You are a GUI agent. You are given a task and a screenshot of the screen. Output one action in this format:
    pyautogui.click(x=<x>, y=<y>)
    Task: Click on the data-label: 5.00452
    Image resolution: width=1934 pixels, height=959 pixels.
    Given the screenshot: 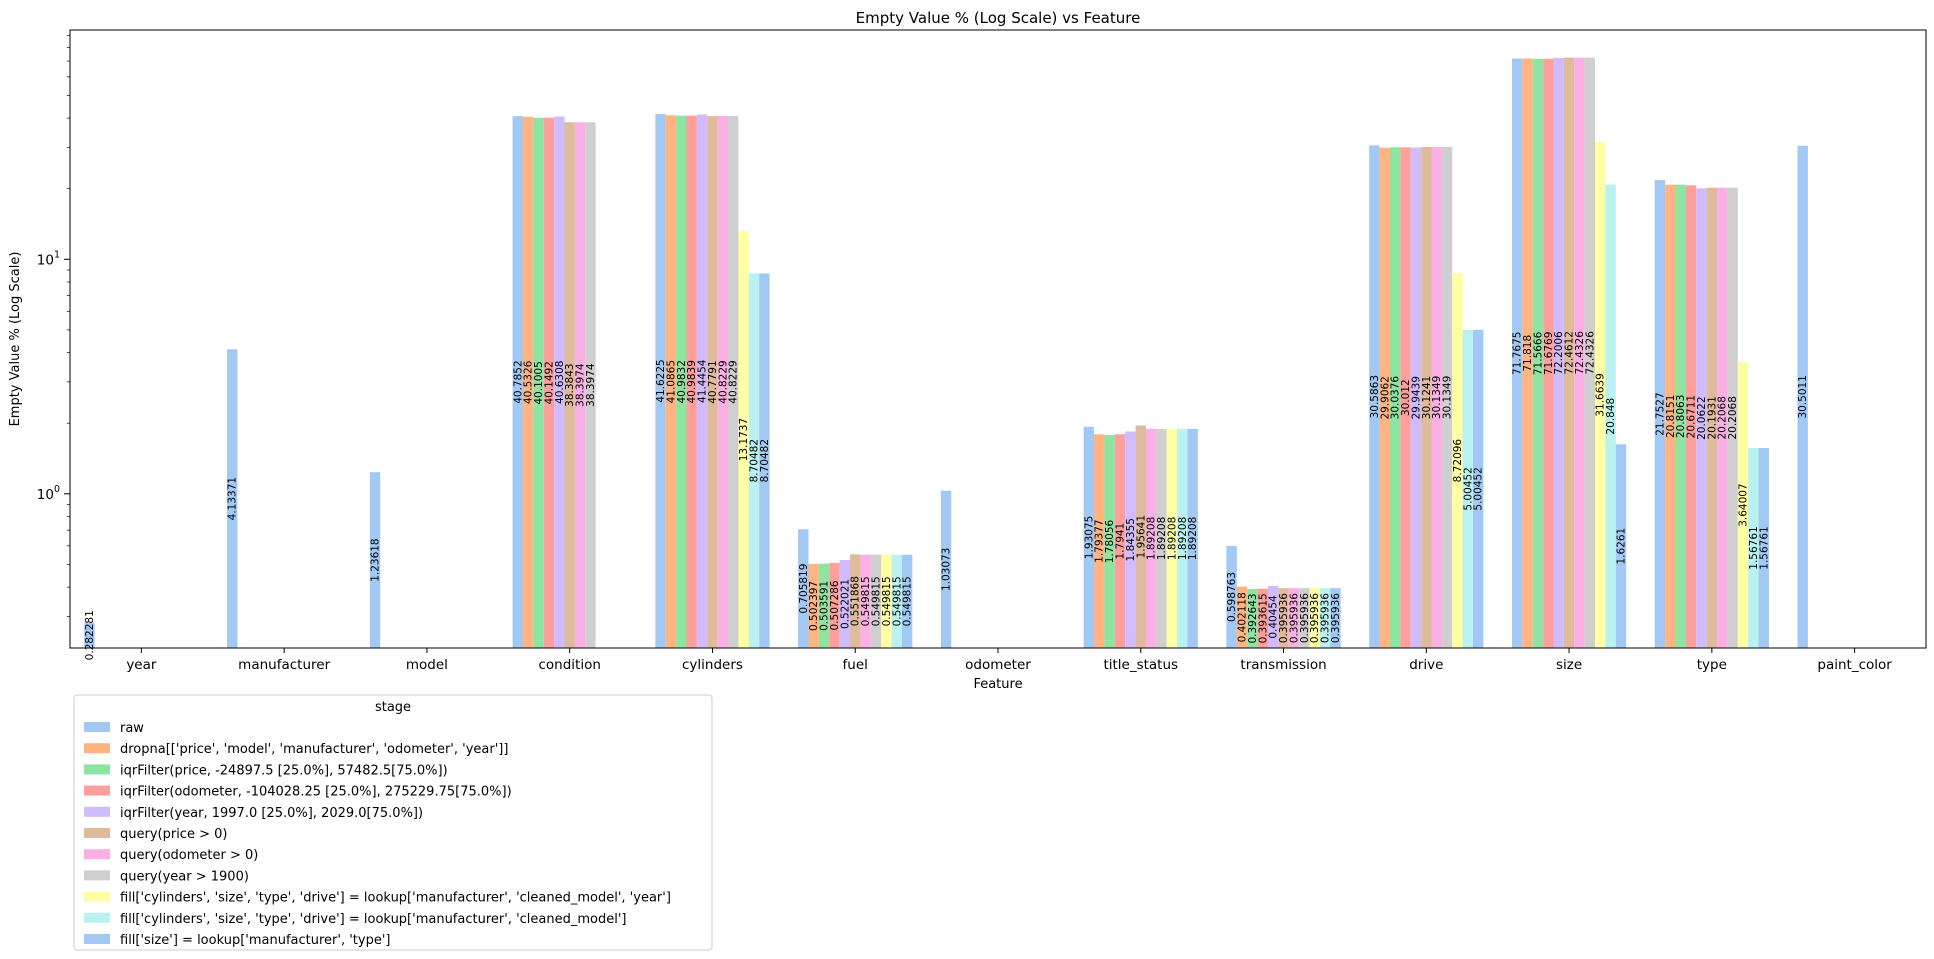 What is the action you would take?
    pyautogui.click(x=1468, y=488)
    